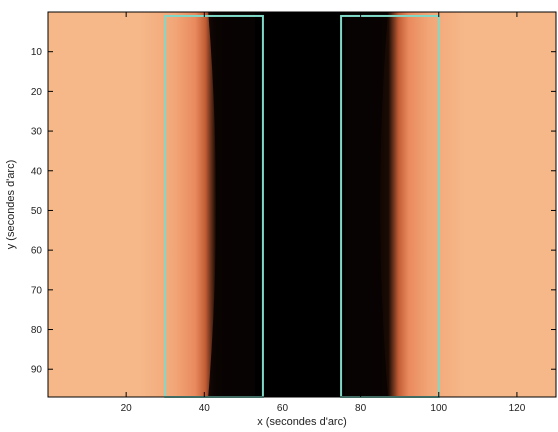  I want to click on y-tick-label: 90, so click(37, 370).